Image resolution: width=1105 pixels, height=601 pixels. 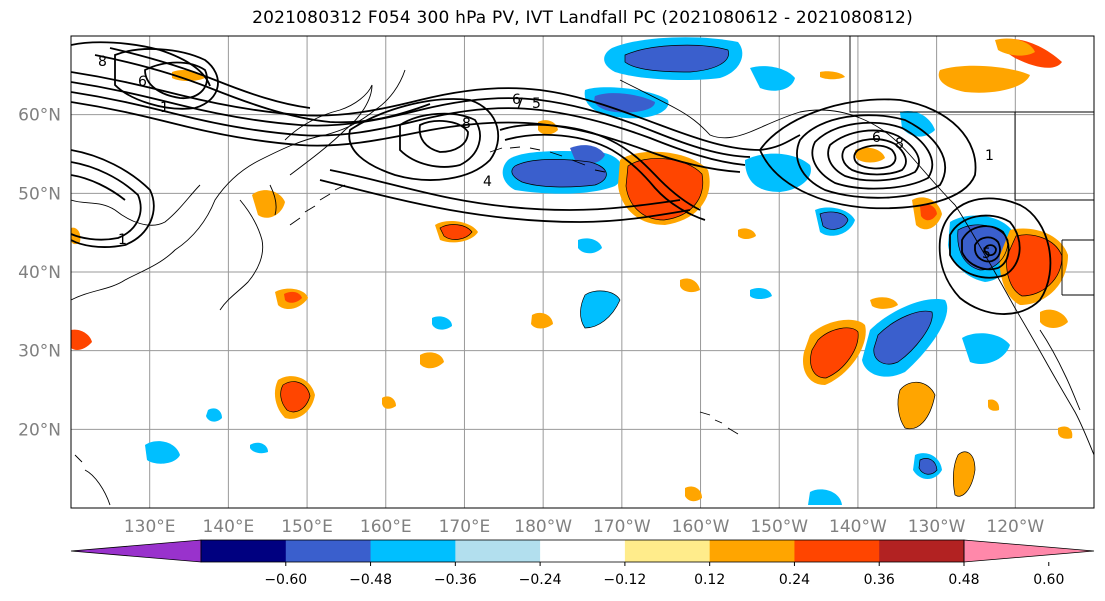 What do you see at coordinates (779, 527) in the screenshot?
I see `longitude-label: 150°W` at bounding box center [779, 527].